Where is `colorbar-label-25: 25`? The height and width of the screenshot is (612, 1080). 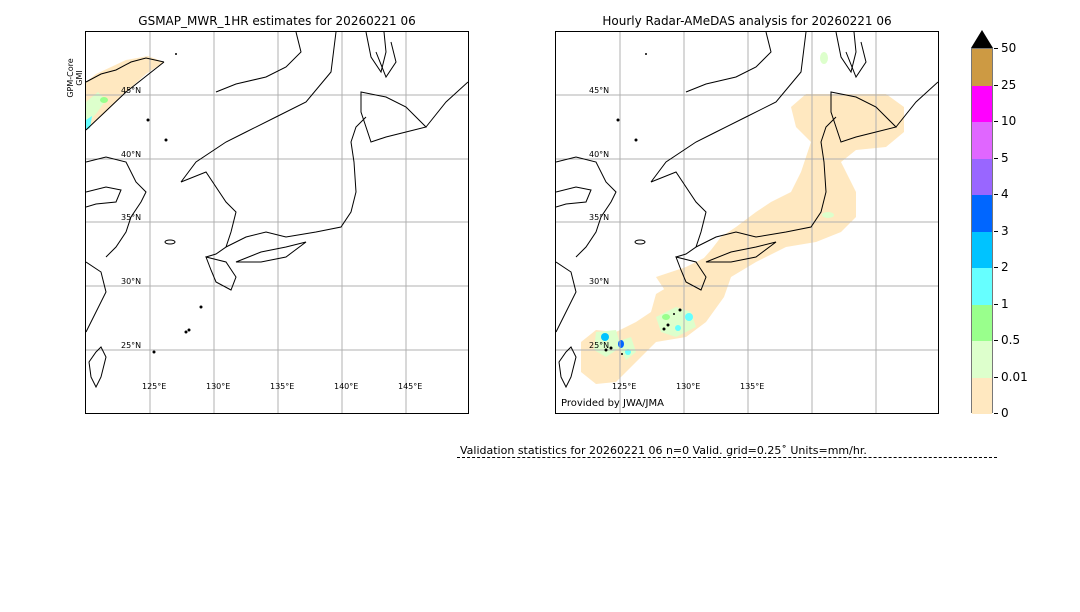
colorbar-label-25: 25 is located at coordinates (1009, 85).